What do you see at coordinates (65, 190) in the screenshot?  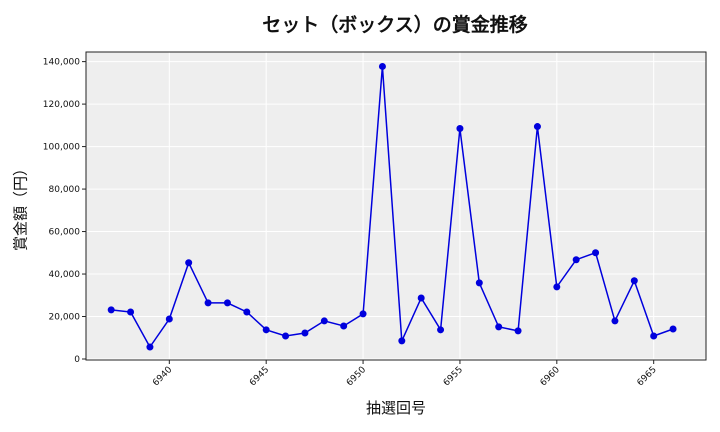 I see `y-tick-label: 80,000` at bounding box center [65, 190].